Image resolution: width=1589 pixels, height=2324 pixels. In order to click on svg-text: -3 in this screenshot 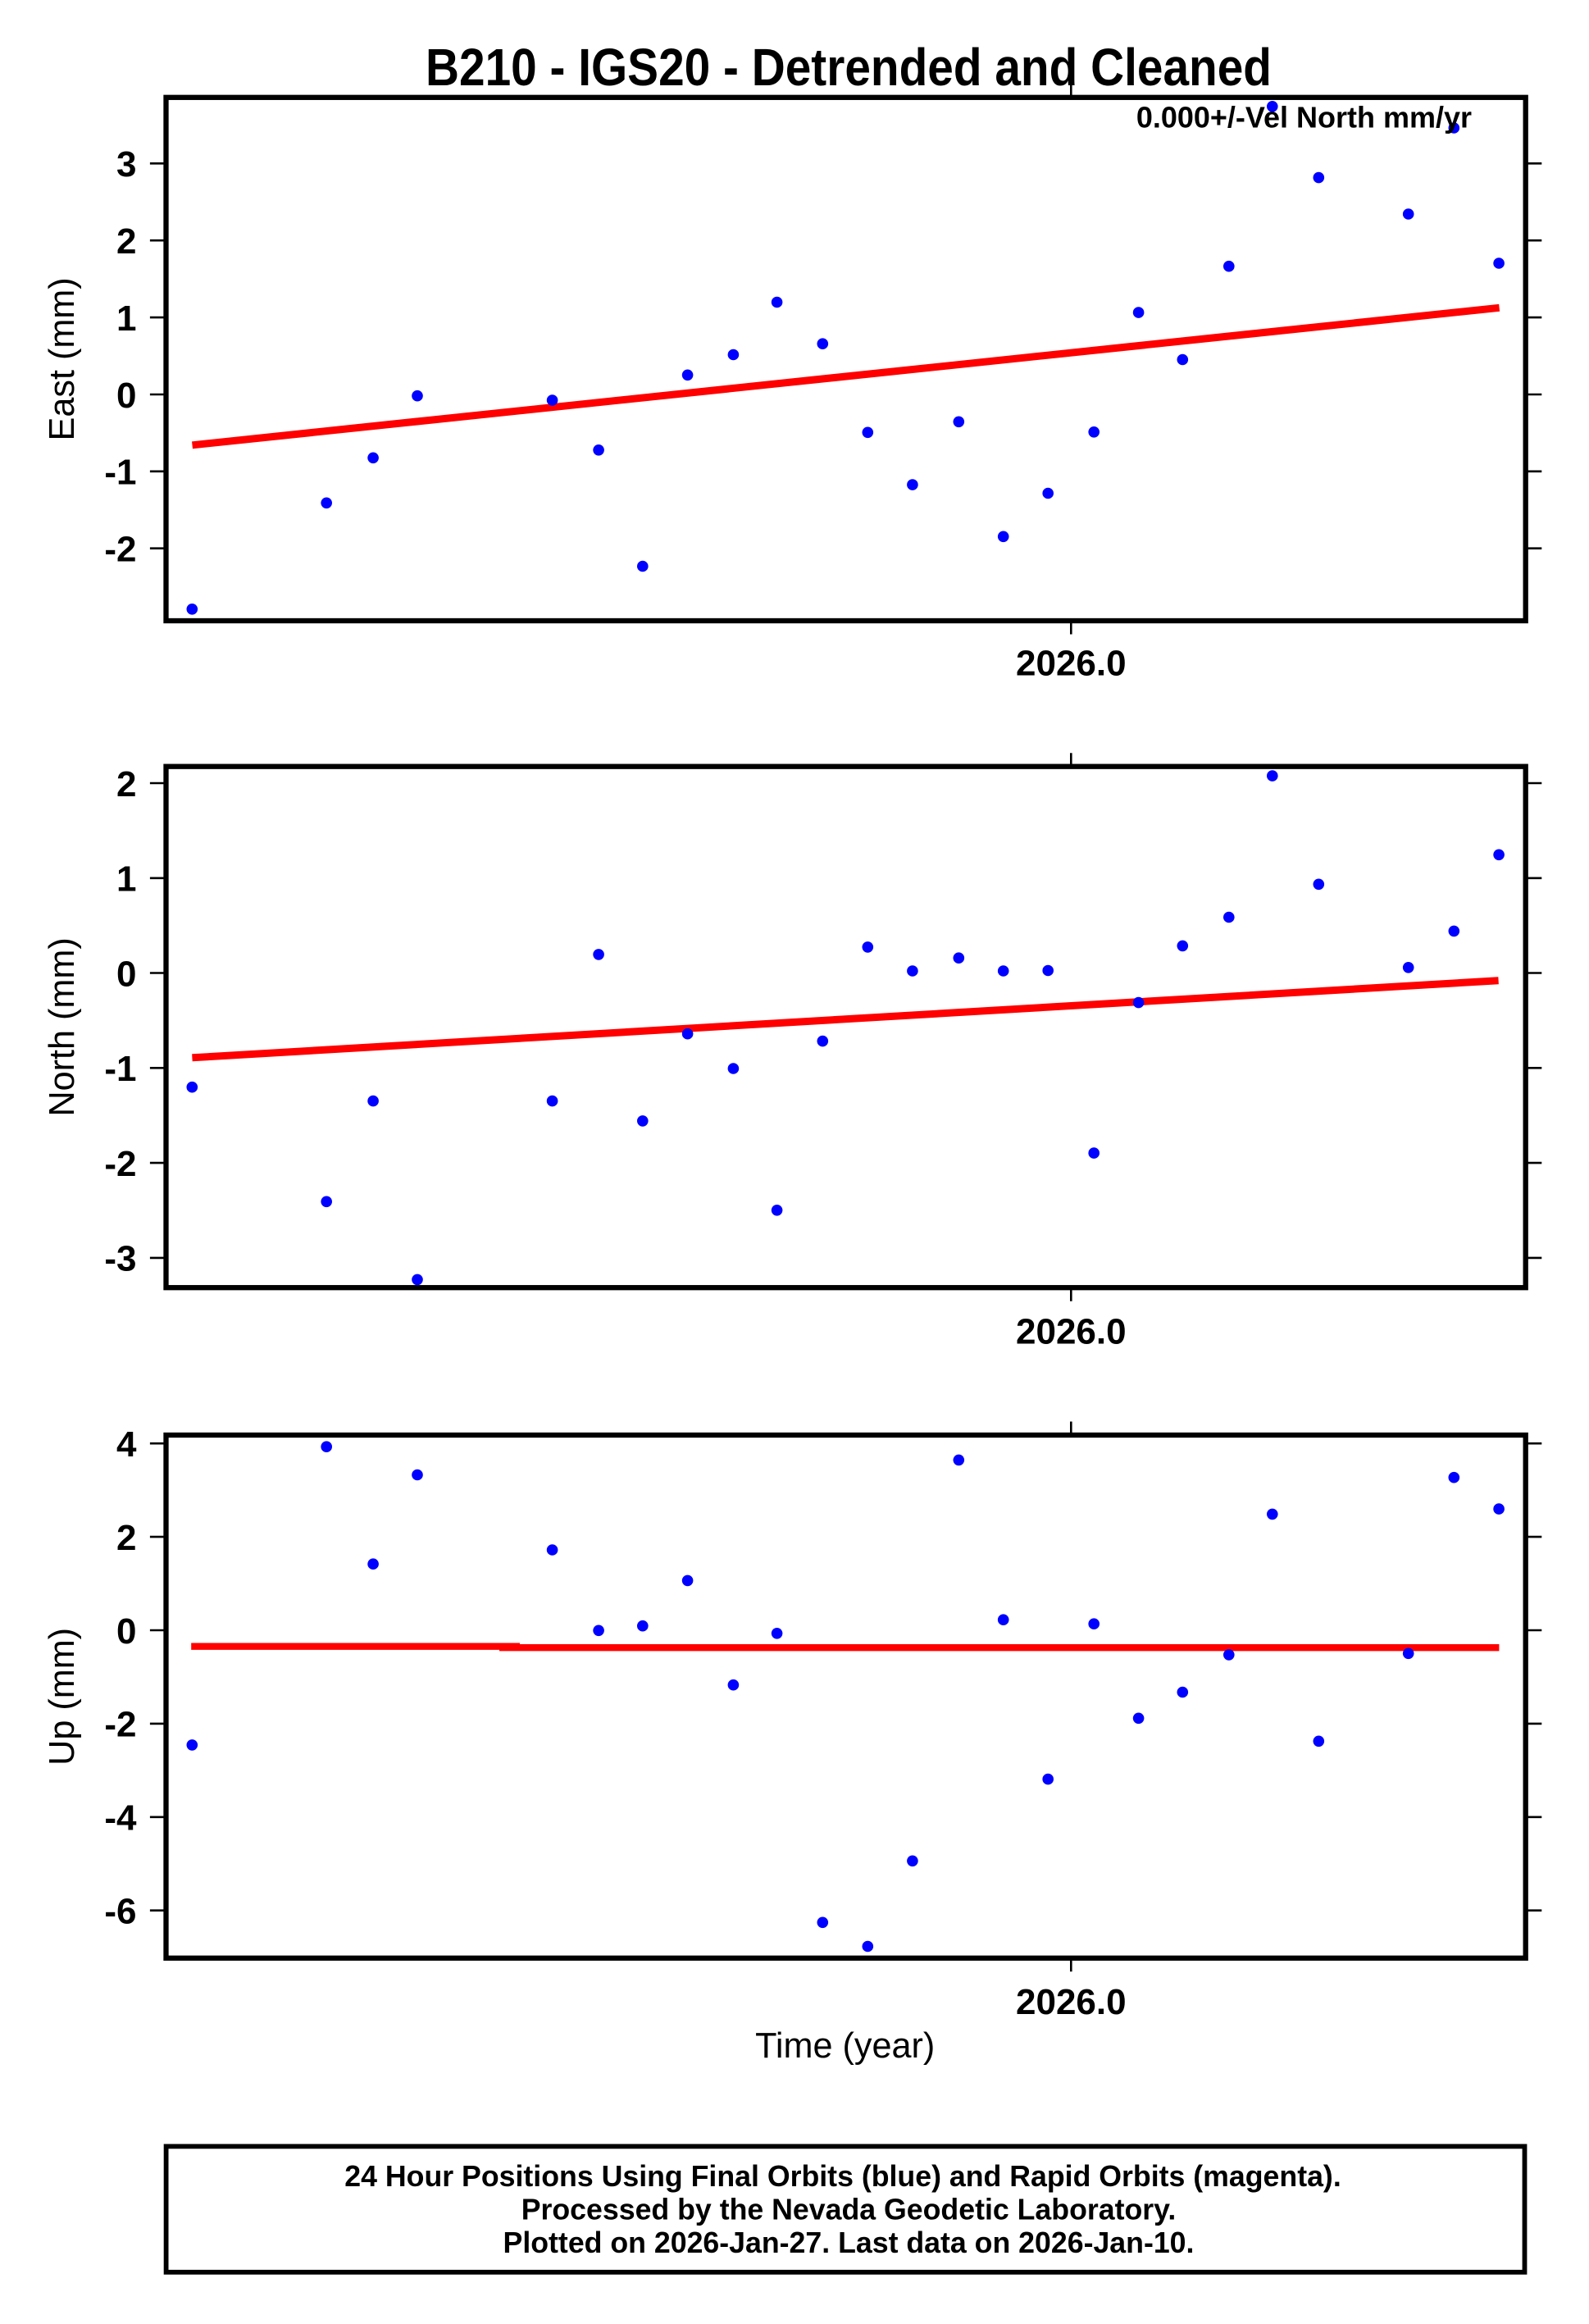, I will do `click(120, 1259)`.